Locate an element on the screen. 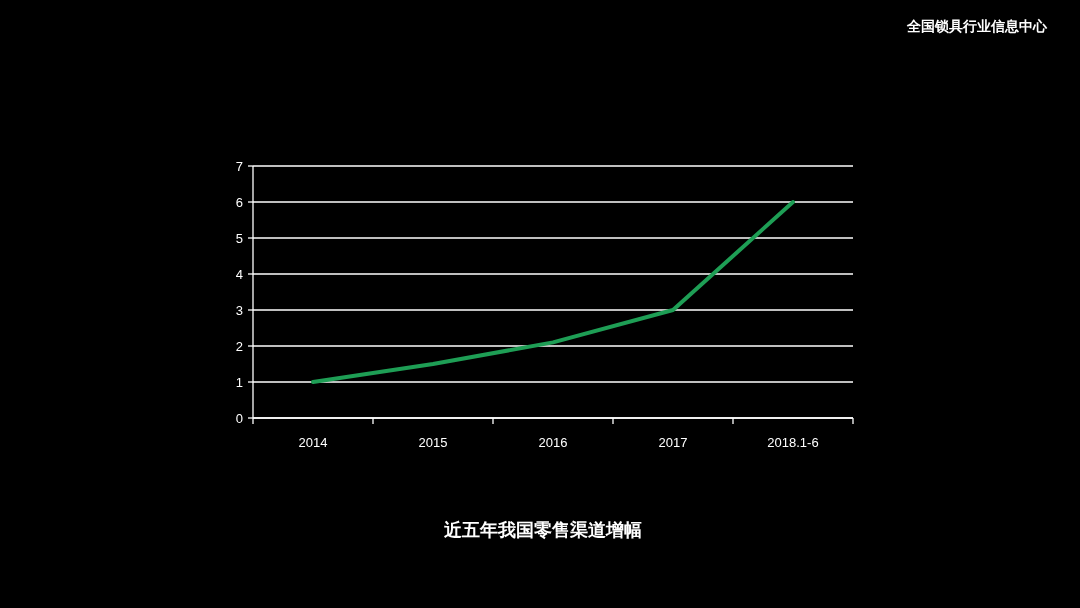 The image size is (1080, 608). x-tick-label: 2014 is located at coordinates (313, 442).